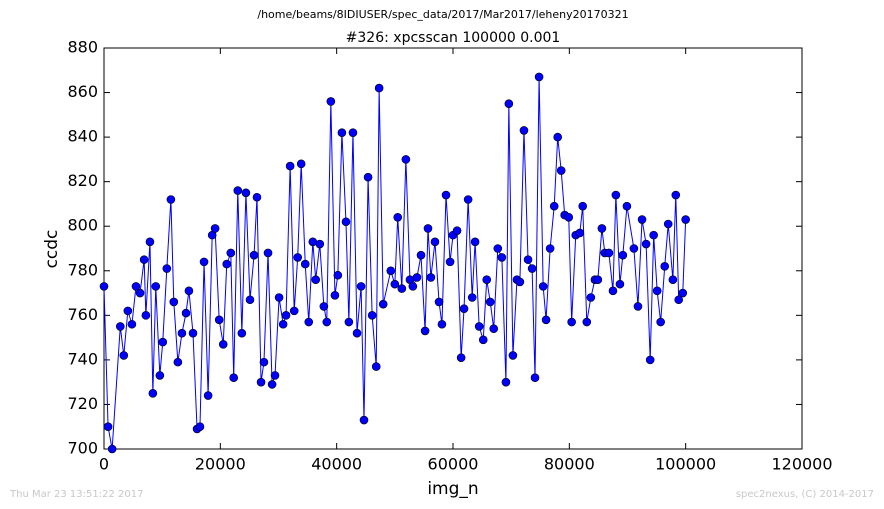  Describe the element at coordinates (82, 136) in the screenshot. I see `y-tick-label: 840` at that location.